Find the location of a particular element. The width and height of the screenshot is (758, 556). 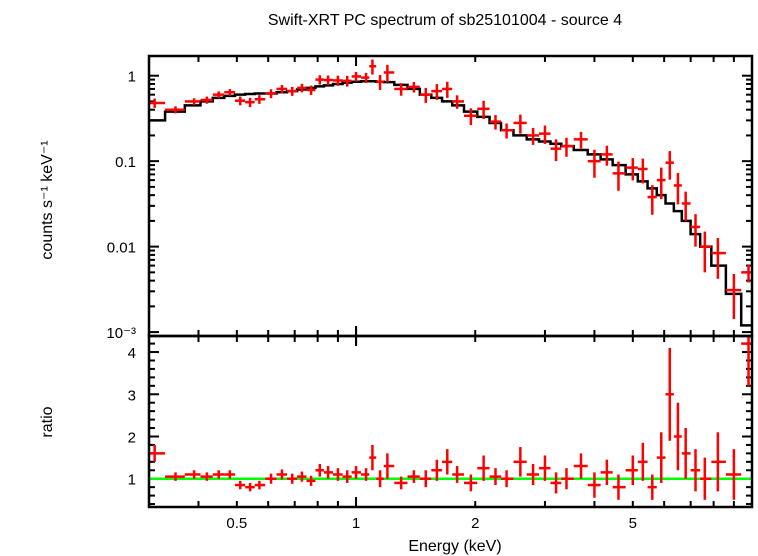

ratio-y-tick-label: 4 is located at coordinates (132, 353).